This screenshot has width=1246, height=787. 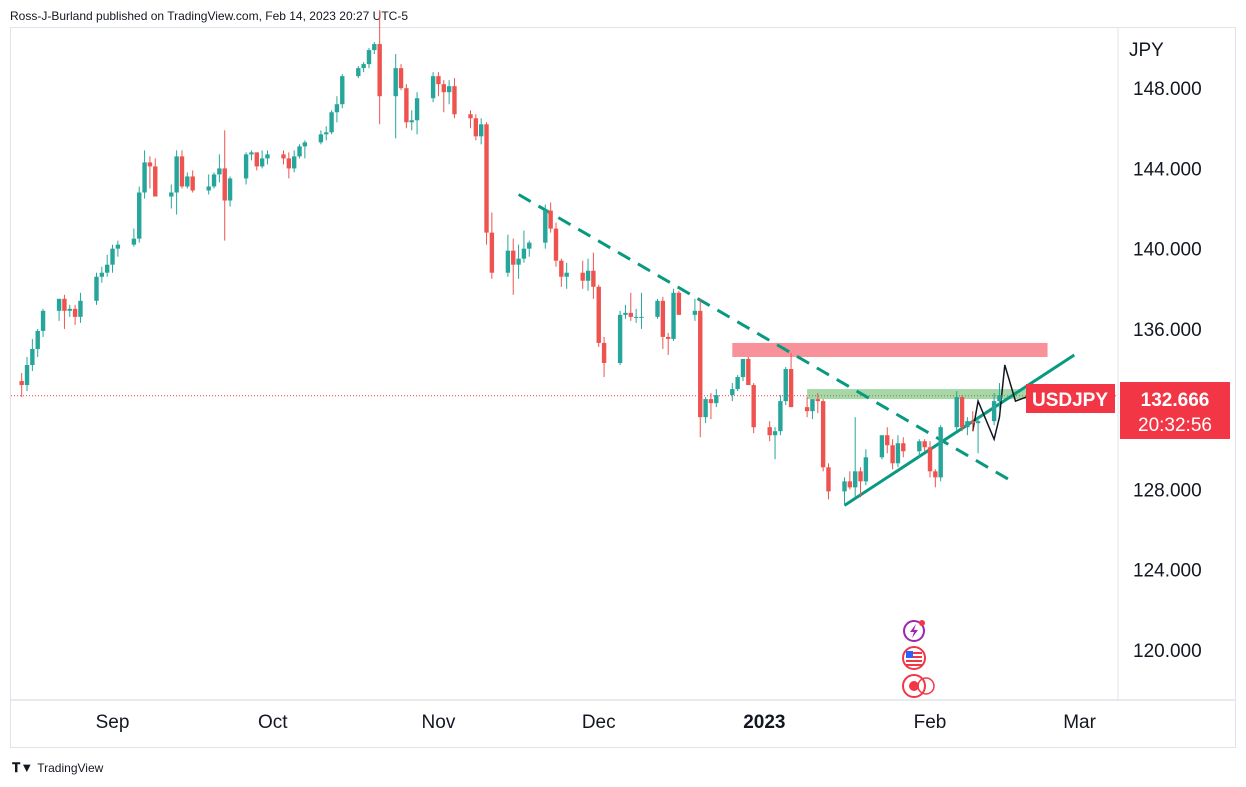 What do you see at coordinates (1167, 89) in the screenshot?
I see `price-tick-label: 148.000` at bounding box center [1167, 89].